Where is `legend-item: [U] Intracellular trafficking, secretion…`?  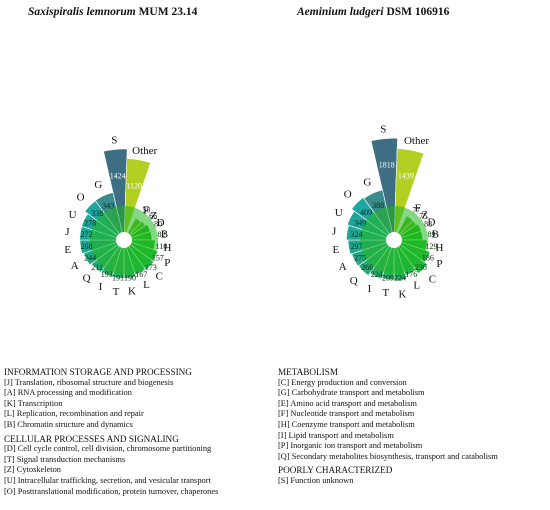 legend-item: [U] Intracellular trafficking, secretion… is located at coordinates (107, 480).